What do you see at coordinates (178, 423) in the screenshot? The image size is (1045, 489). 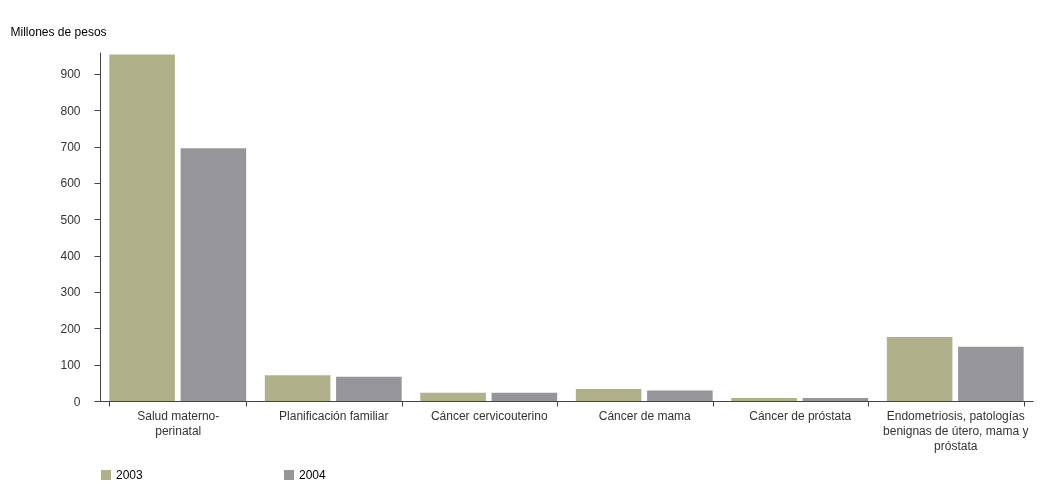 I see `x-tick-label: Salud materno-perinatal` at bounding box center [178, 423].